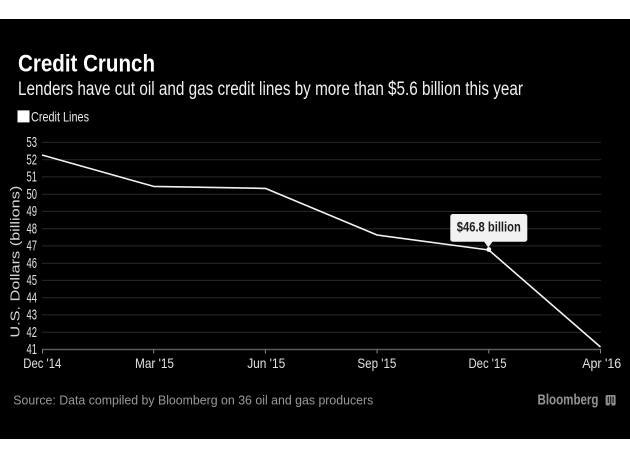 This screenshot has width=630, height=462. Describe the element at coordinates (266, 363) in the screenshot. I see `svg-text: Jun '15` at that location.